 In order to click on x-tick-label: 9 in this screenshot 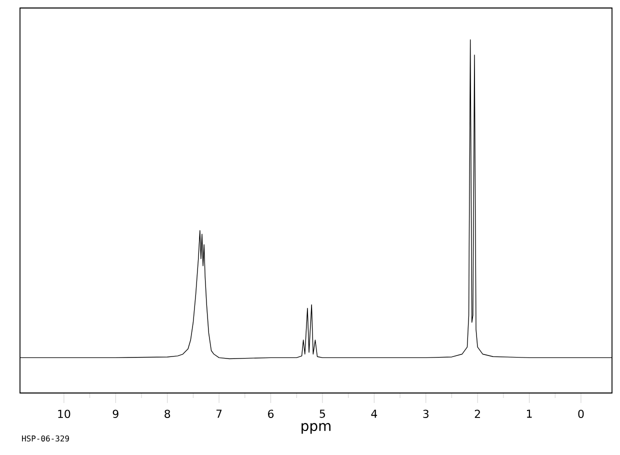, I will do `click(115, 414)`.